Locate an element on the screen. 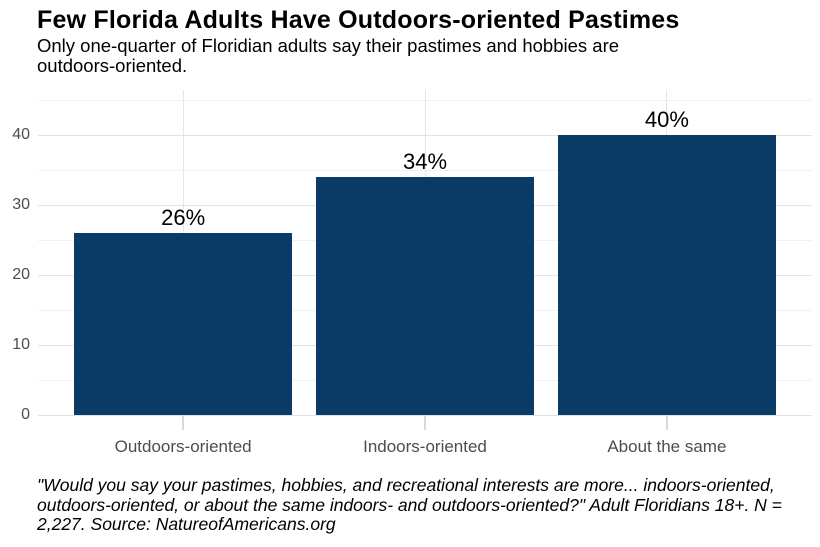  x-axis-category-label: About the same is located at coordinates (667, 446).